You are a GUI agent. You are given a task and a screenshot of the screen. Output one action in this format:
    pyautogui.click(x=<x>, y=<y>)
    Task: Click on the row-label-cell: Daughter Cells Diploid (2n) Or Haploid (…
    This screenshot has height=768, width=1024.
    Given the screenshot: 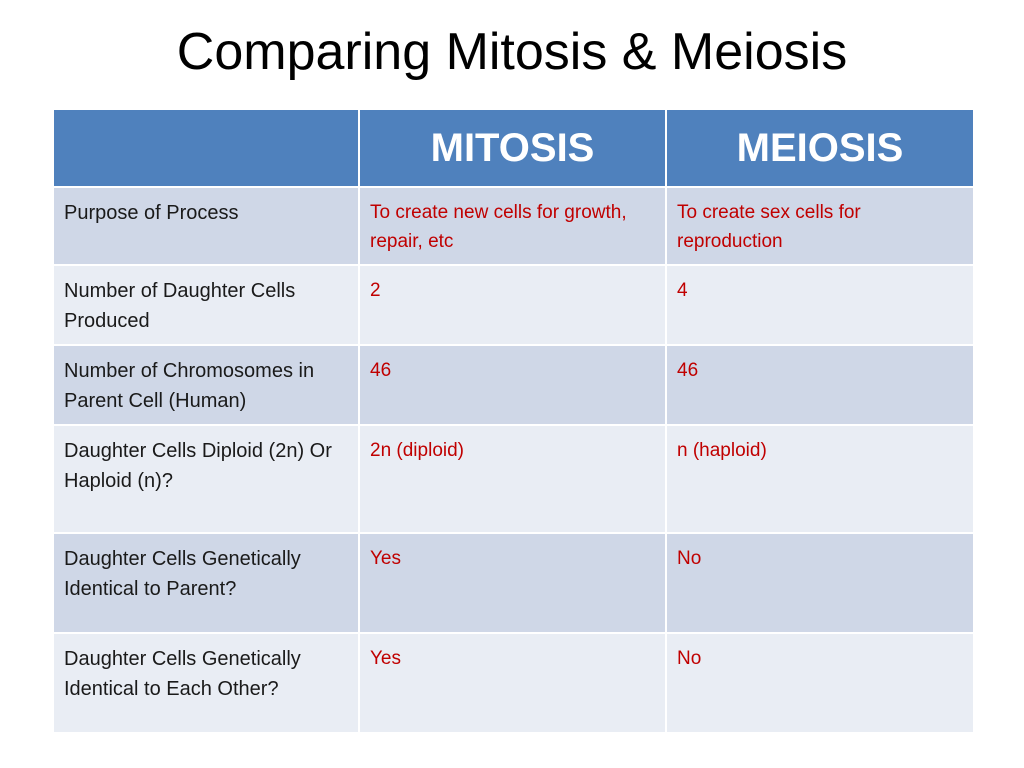 What is the action you would take?
    pyautogui.click(x=206, y=479)
    